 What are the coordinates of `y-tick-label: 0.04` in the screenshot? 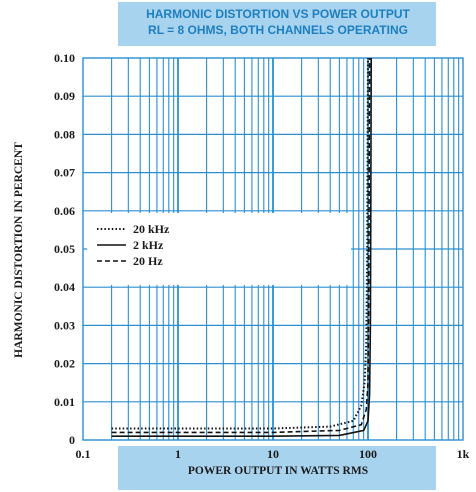 It's located at (64, 287).